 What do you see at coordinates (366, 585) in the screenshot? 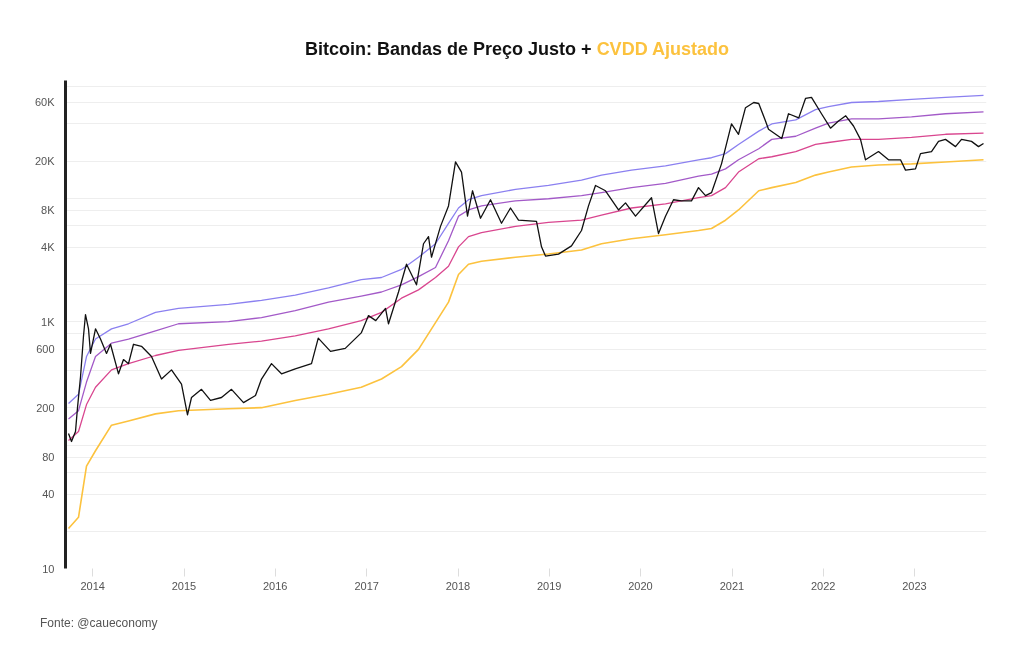
I see `x-tick-label: 2017` at bounding box center [366, 585].